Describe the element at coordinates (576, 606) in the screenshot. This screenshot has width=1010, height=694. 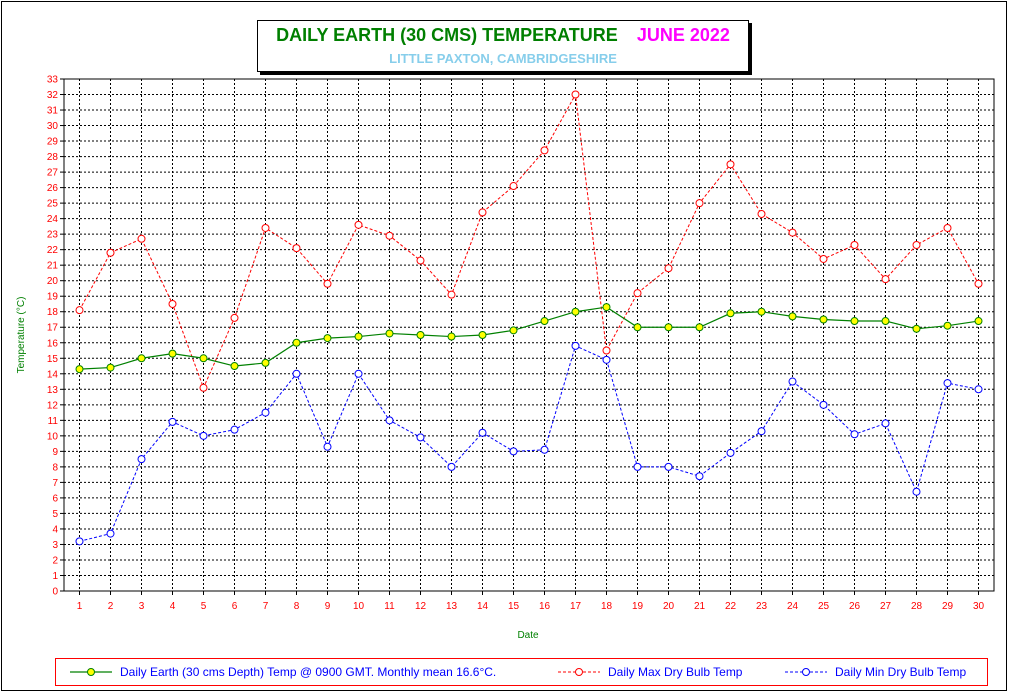
I see `x-tick-label: 17` at that location.